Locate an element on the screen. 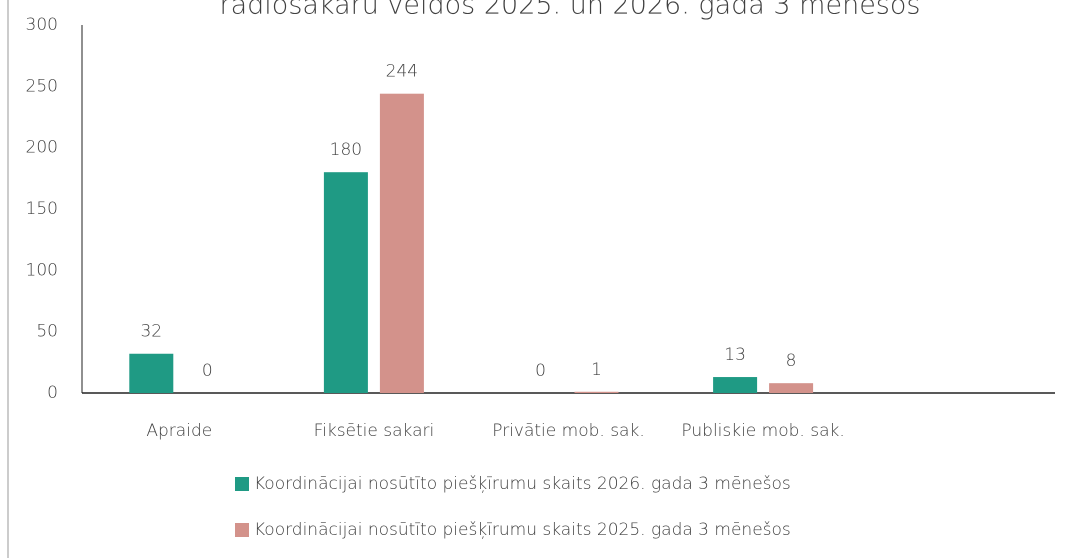 The width and height of the screenshot is (1068, 558). x-tick-label: Fiksētie sakari is located at coordinates (374, 431).